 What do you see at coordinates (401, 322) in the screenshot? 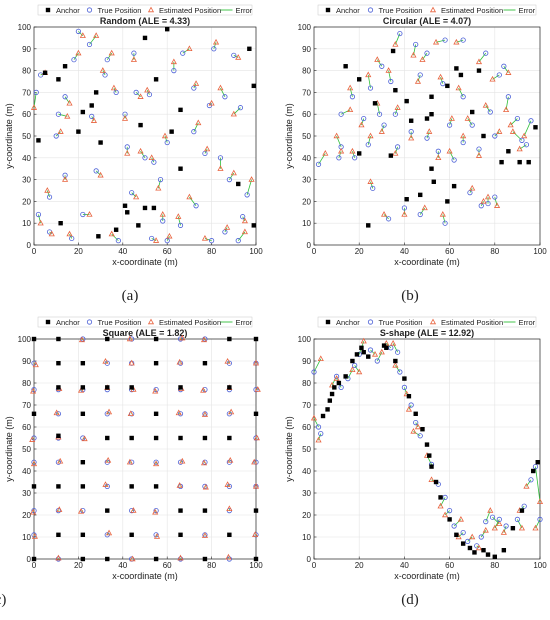
I see `legend-label-true-position: True Position` at bounding box center [401, 322].